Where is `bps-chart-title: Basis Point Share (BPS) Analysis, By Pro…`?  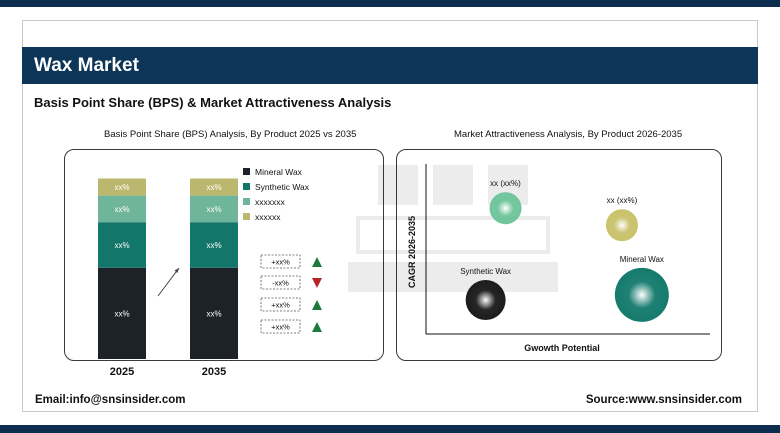 bps-chart-title: Basis Point Share (BPS) Analysis, By Pro… is located at coordinates (230, 134).